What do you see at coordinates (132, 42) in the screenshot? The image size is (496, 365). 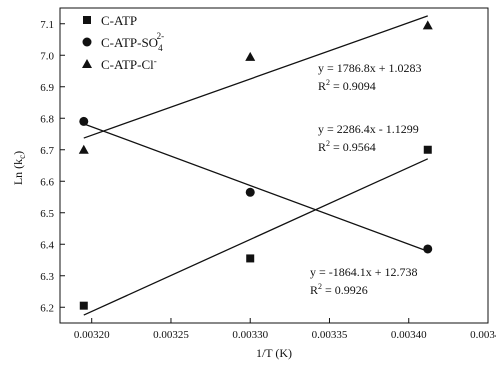 I see `legend-label-c-atp-so4: C-ATP-SO42-` at bounding box center [132, 42].